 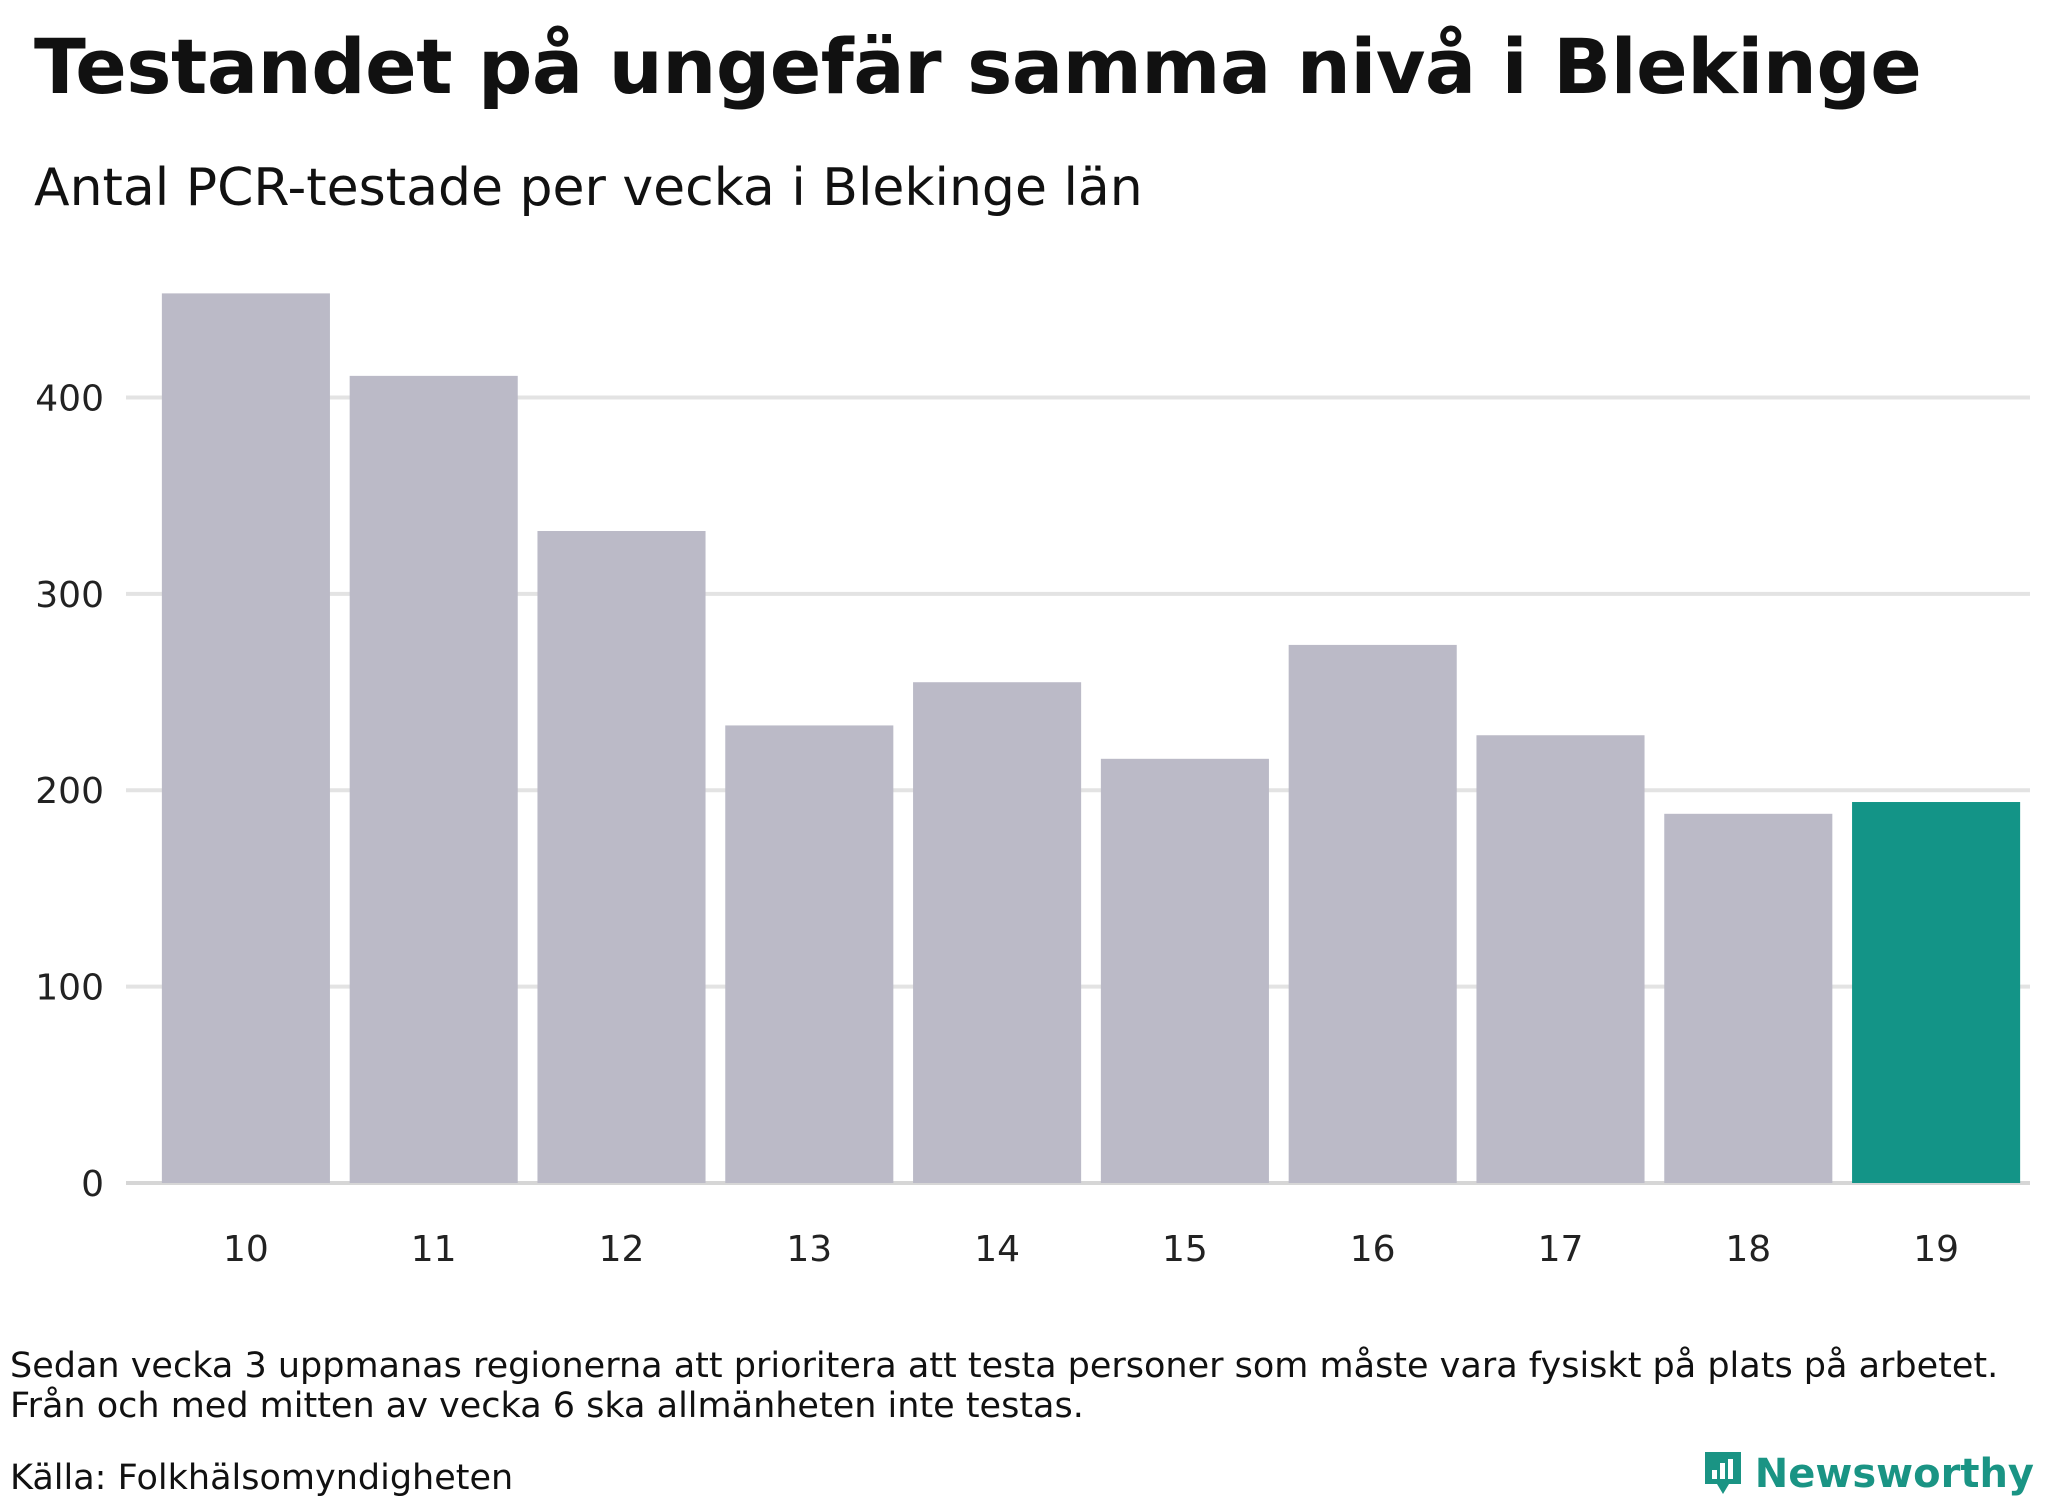 I want to click on x-tick-label: 12, so click(x=622, y=1249).